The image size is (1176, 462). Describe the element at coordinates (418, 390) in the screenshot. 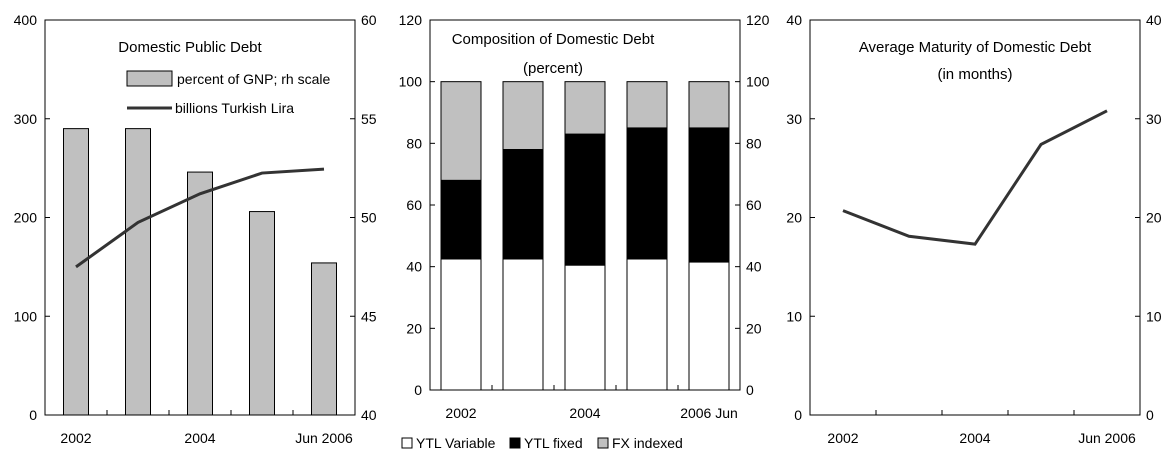

I see `chart2-left-tick-label: 0` at that location.